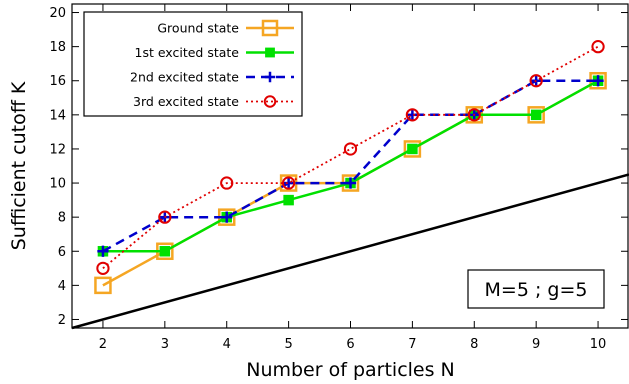 Image resolution: width=629 pixels, height=384 pixels. I want to click on annotation-box: M=5 ; g=5, so click(536, 289).